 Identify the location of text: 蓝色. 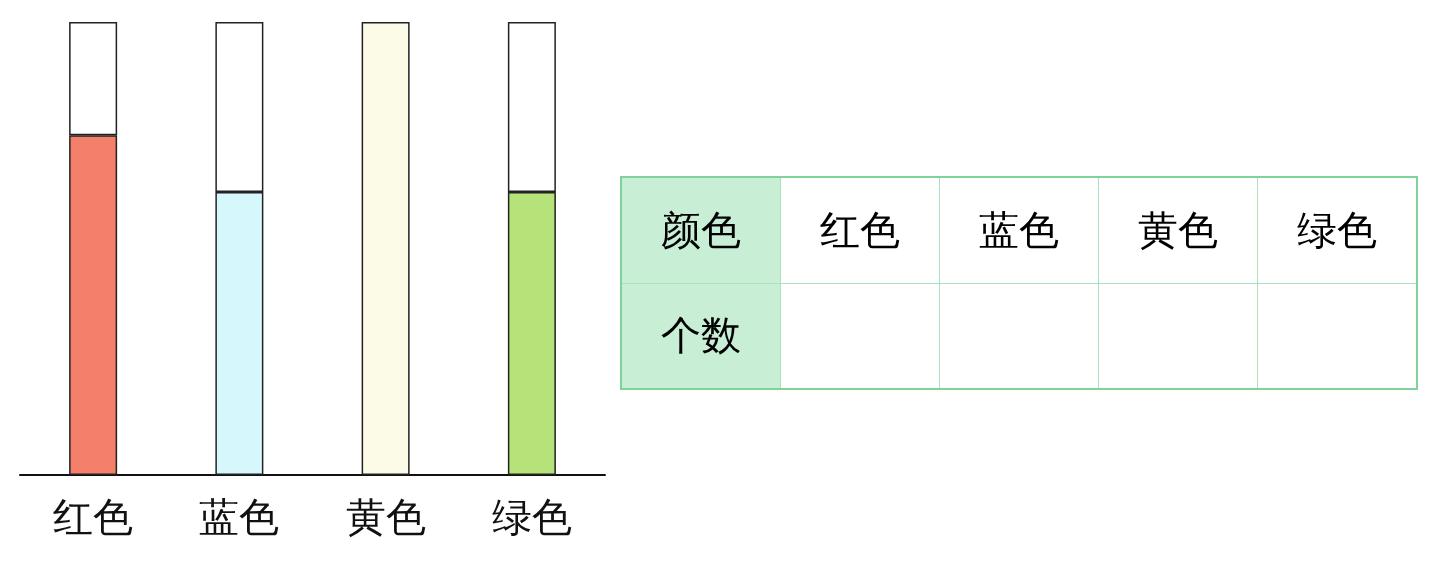
(1019, 230).